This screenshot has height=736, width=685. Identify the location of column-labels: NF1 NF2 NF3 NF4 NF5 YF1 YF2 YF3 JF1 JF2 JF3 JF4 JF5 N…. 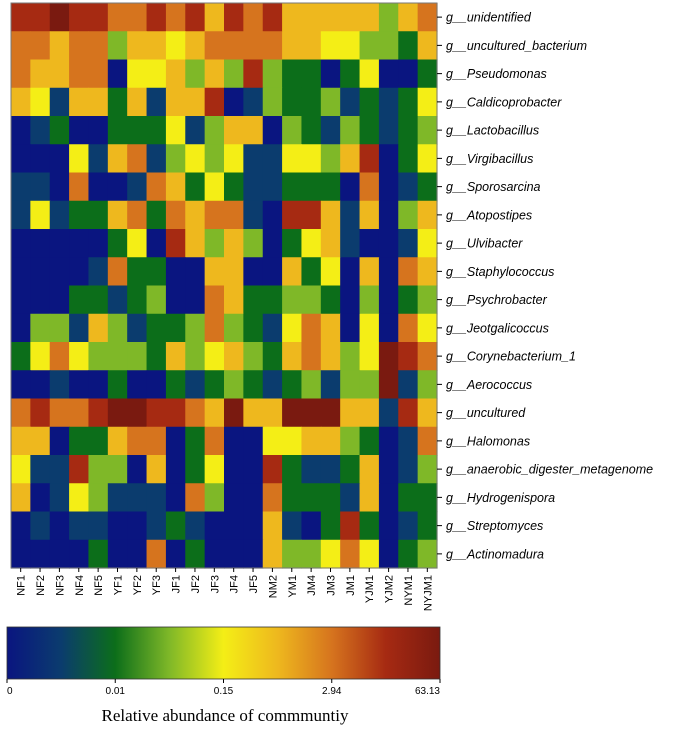
(225, 589).